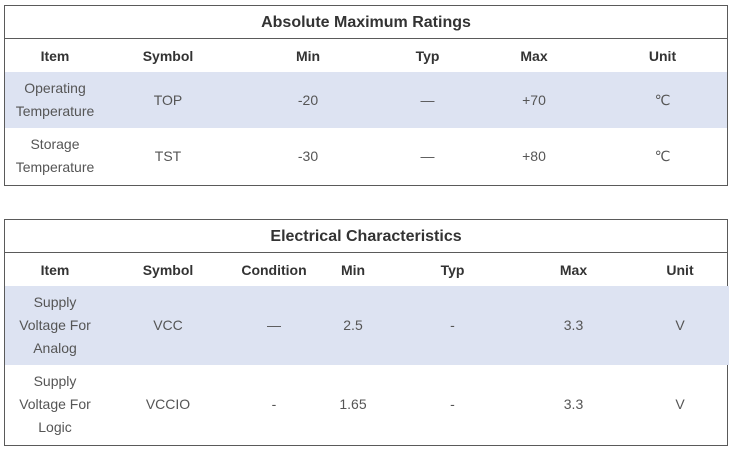  I want to click on cell-symbol: VCC, so click(168, 325).